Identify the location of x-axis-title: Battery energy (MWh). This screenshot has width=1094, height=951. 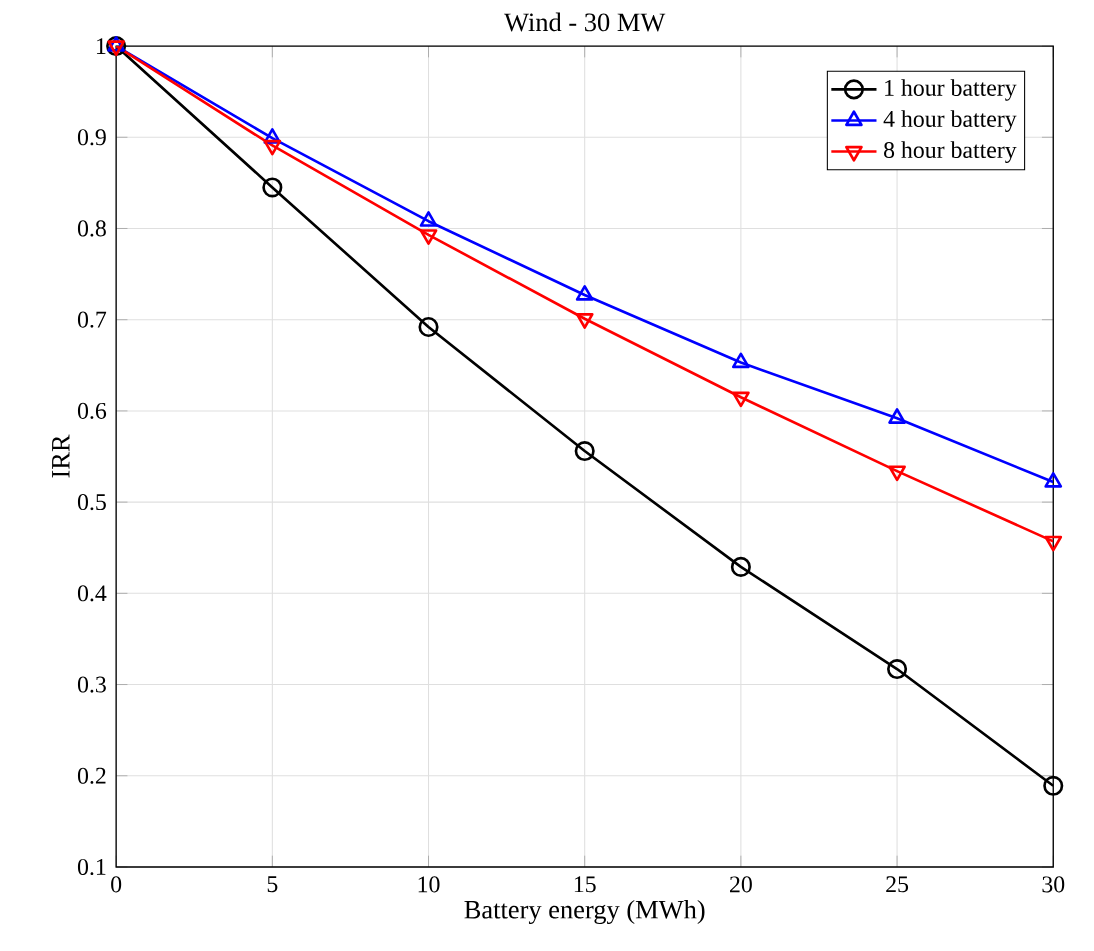
(584, 912).